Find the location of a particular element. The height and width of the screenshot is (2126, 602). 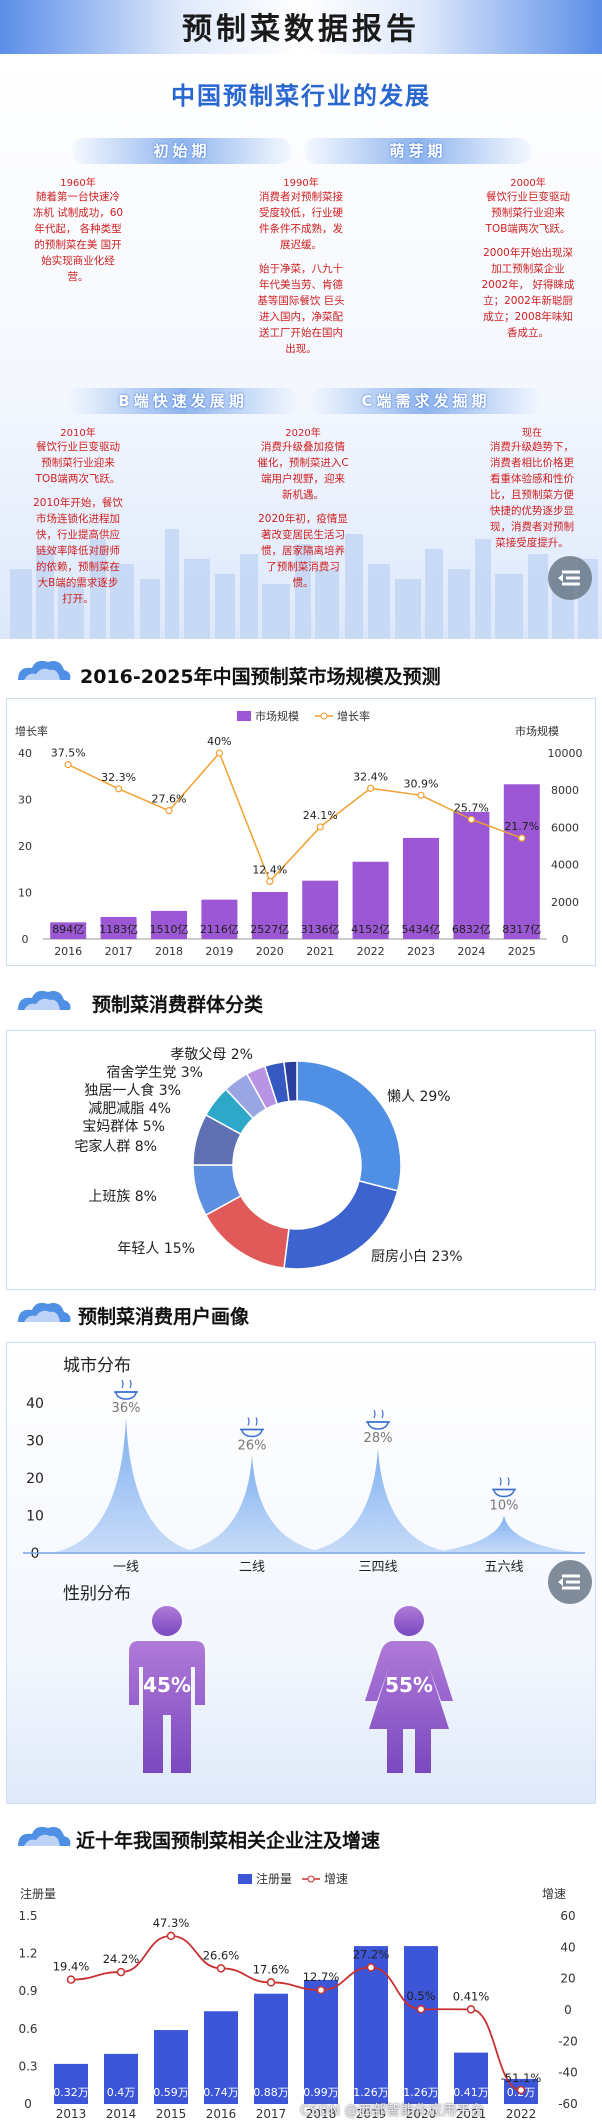

peak-label: 26% is located at coordinates (252, 1446).